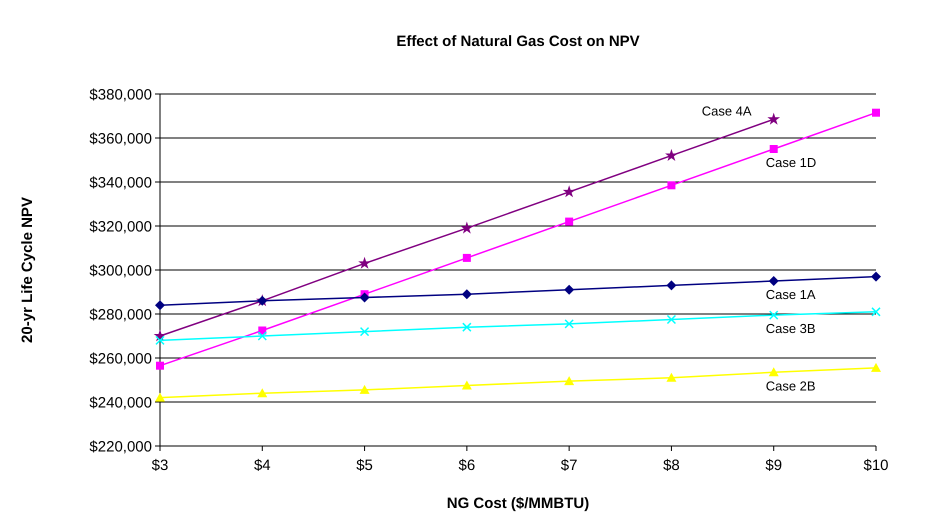 This screenshot has height=530, width=930. I want to click on series-label: Case 3B, so click(791, 328).